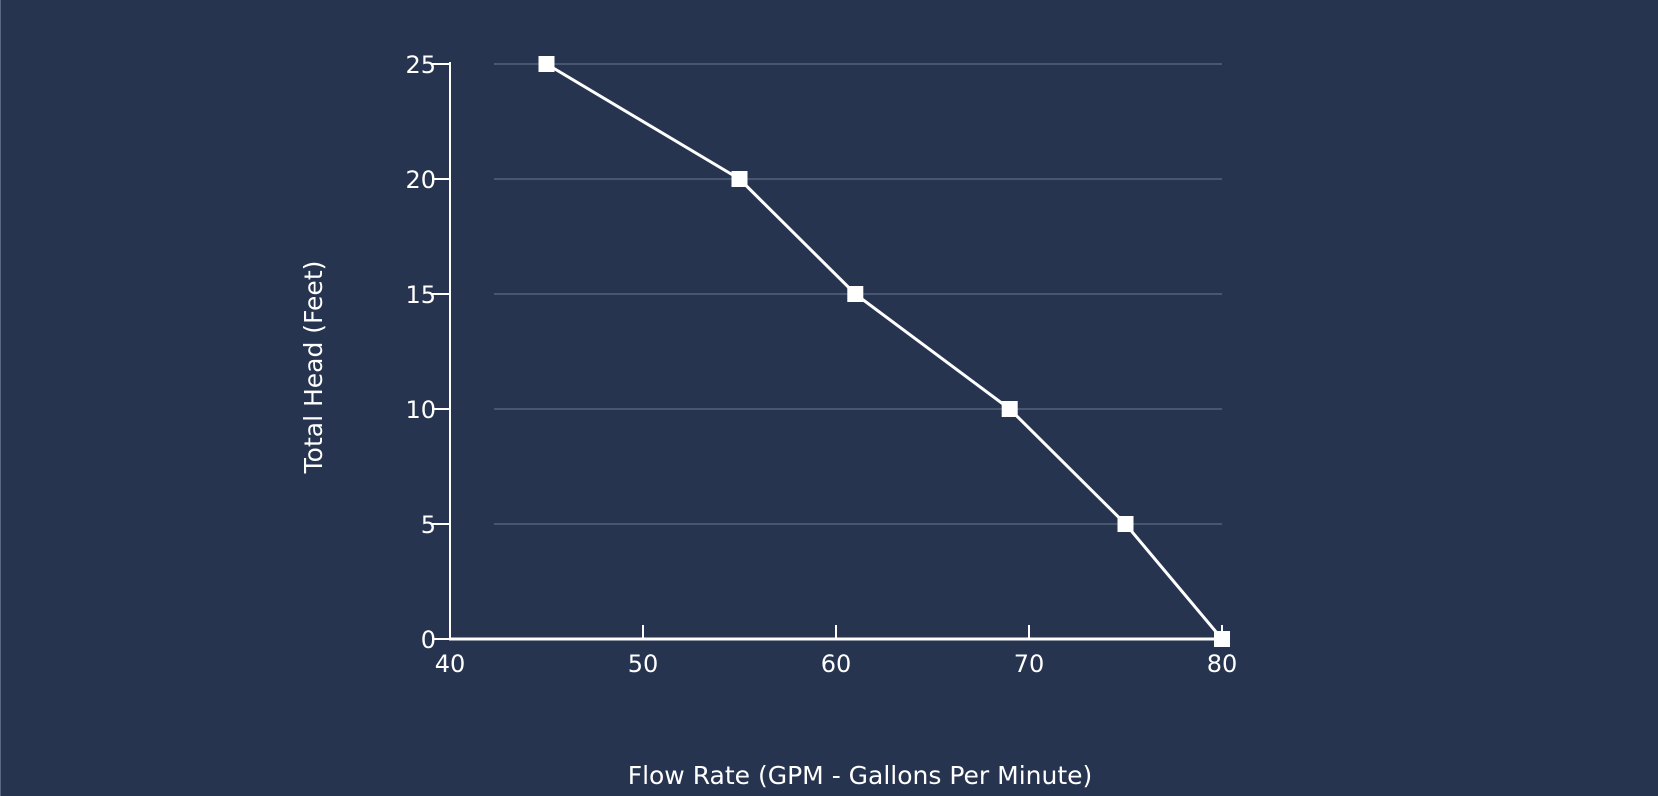 This screenshot has width=1658, height=796. I want to click on y-axis-title: Total Head (Feet), so click(313, 368).